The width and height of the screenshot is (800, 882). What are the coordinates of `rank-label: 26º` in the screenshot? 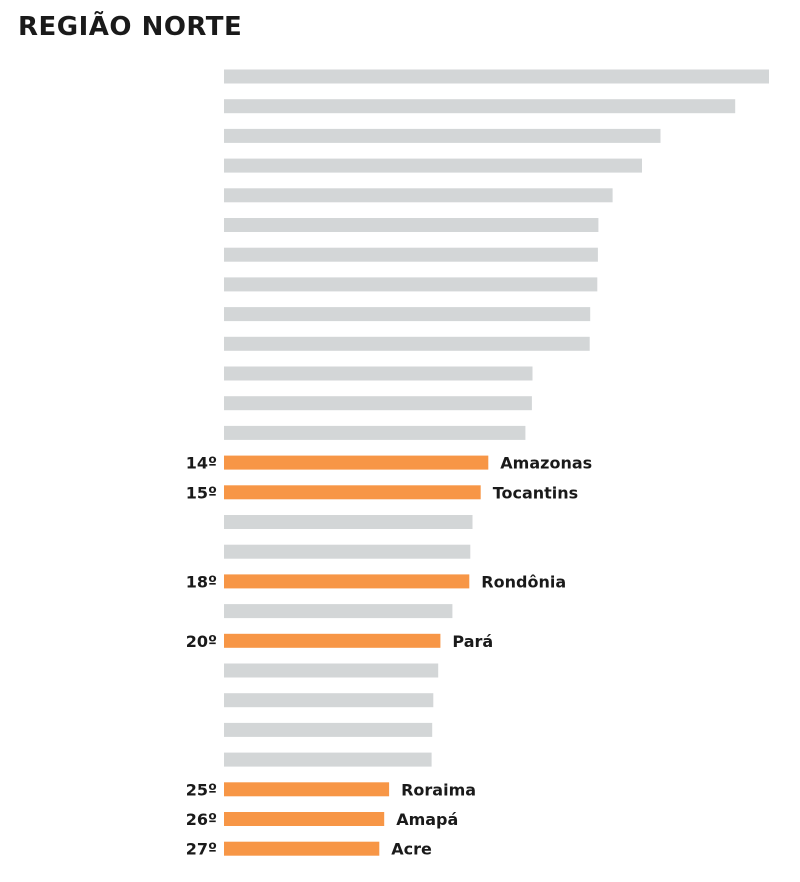 It's located at (201, 819).